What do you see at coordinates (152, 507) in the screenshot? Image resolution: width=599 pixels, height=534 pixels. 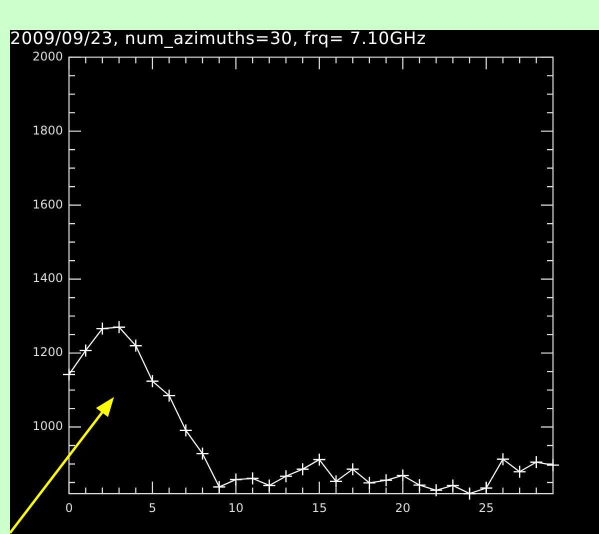 I see `x-tick-label: 5` at bounding box center [152, 507].